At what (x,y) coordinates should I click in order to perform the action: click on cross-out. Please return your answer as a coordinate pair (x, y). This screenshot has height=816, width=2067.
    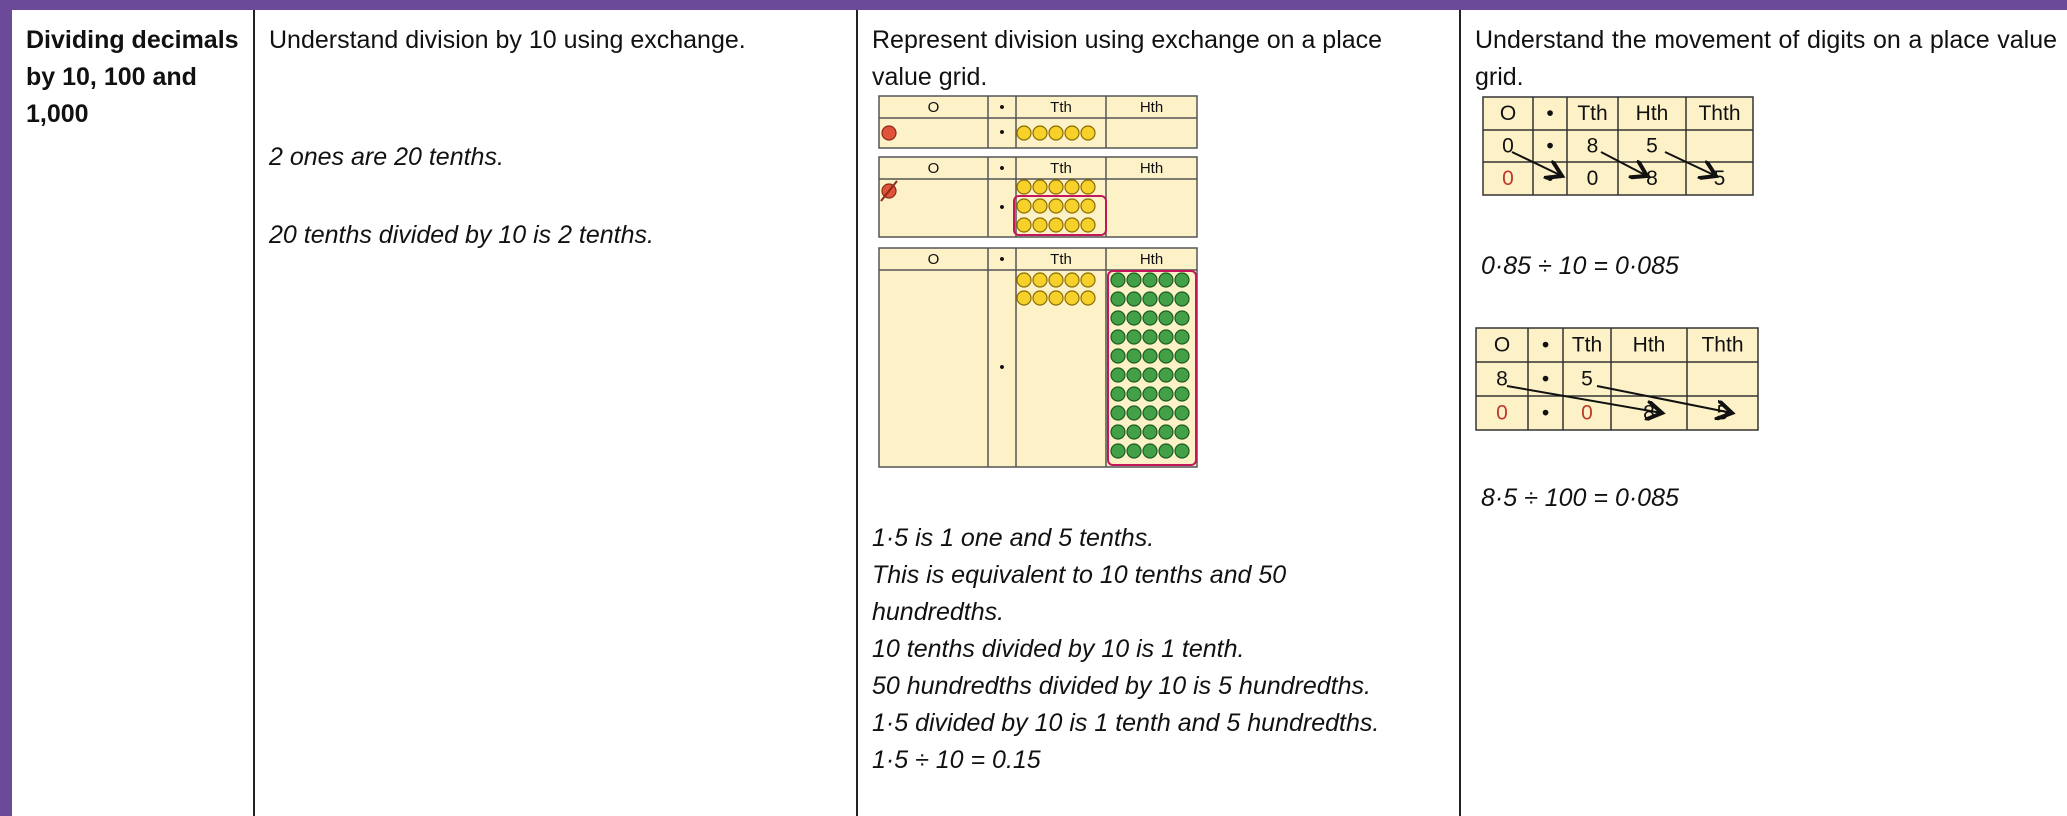
    Looking at the image, I should click on (889, 191).